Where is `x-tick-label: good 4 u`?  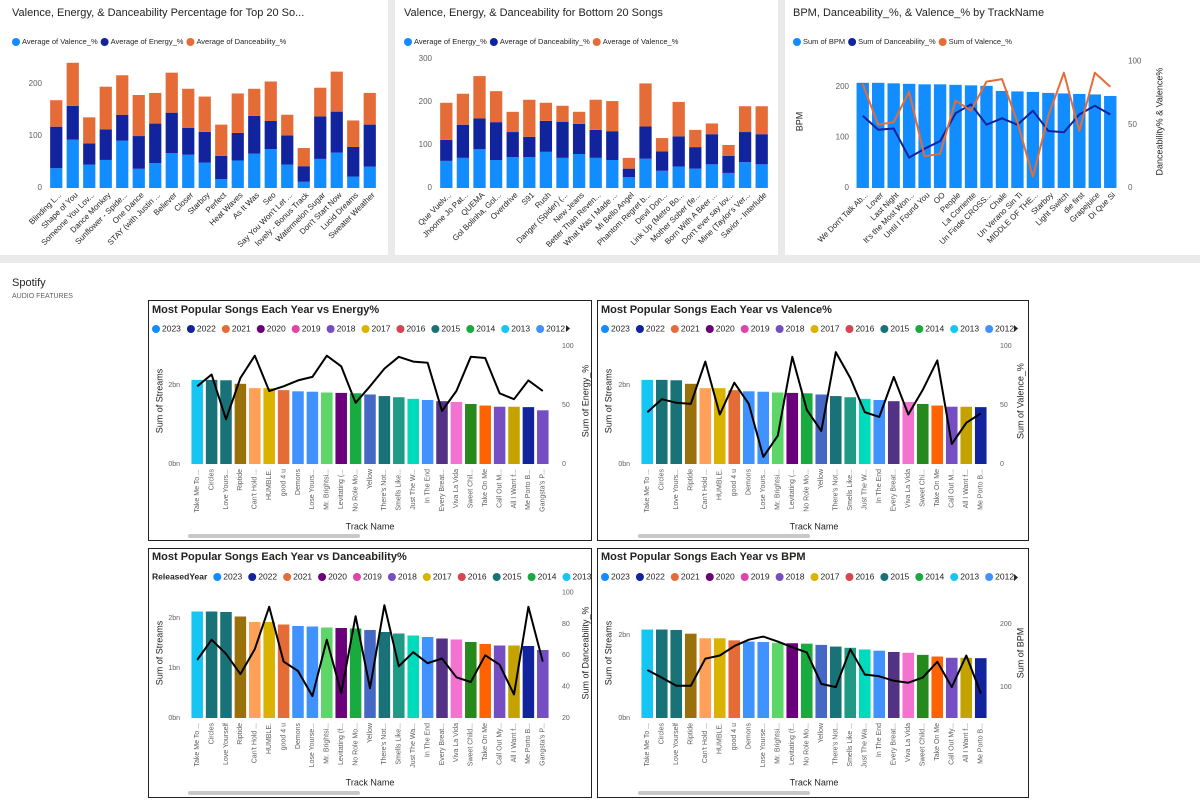 x-tick-label: good 4 u is located at coordinates (734, 736).